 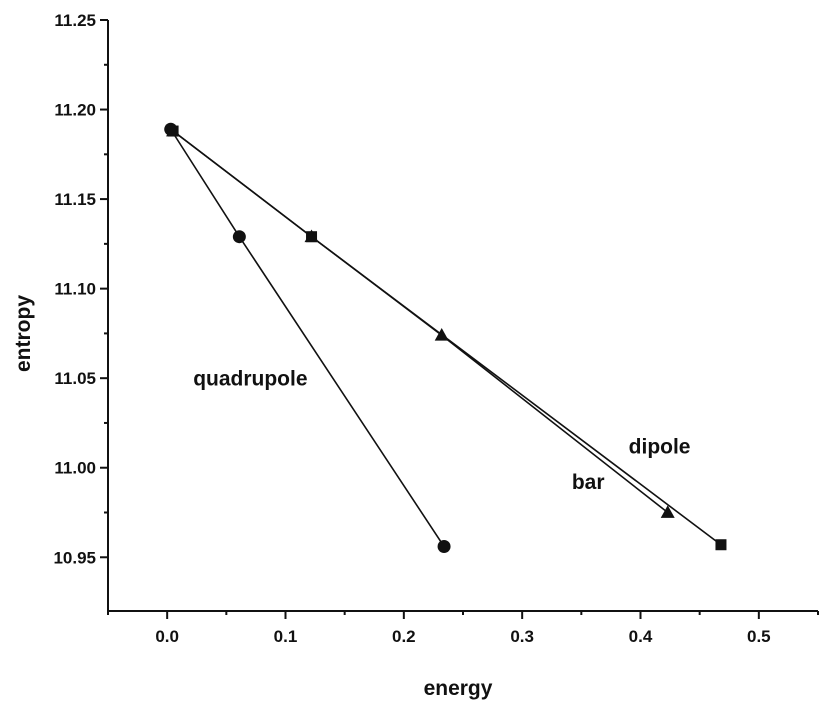 What do you see at coordinates (75, 468) in the screenshot?
I see `y-tick-label-1: 11.00` at bounding box center [75, 468].